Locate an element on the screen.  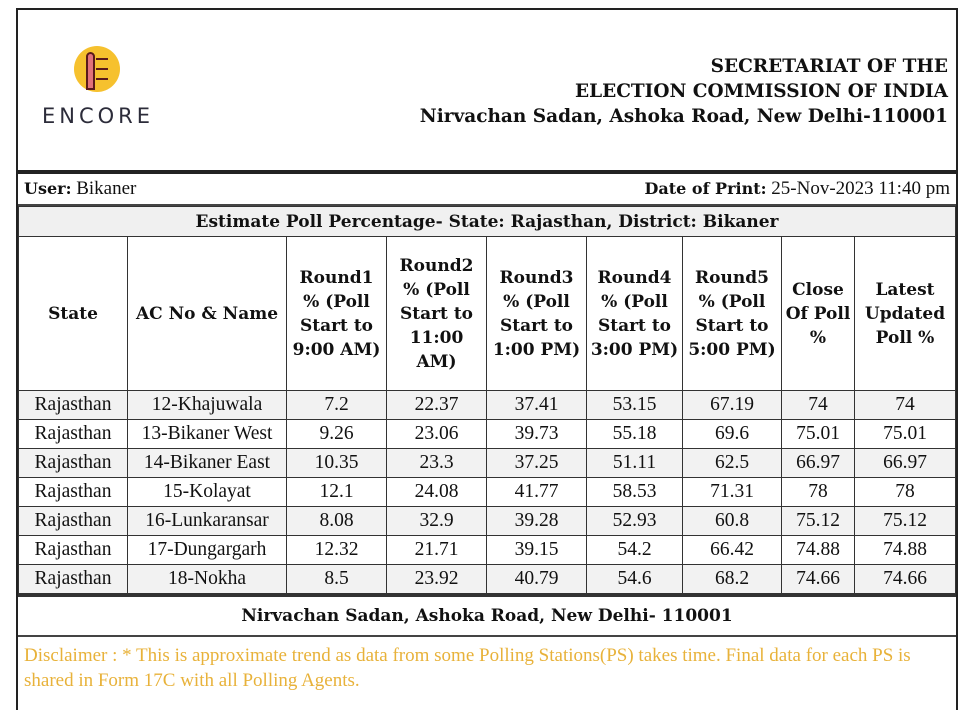
ac-name-cell: 15-Kolayat is located at coordinates (207, 492).